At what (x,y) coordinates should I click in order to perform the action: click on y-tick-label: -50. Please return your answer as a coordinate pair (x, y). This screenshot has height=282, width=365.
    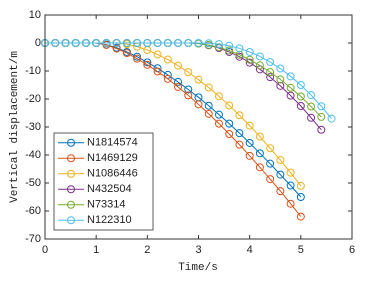
    Looking at the image, I should click on (33, 183).